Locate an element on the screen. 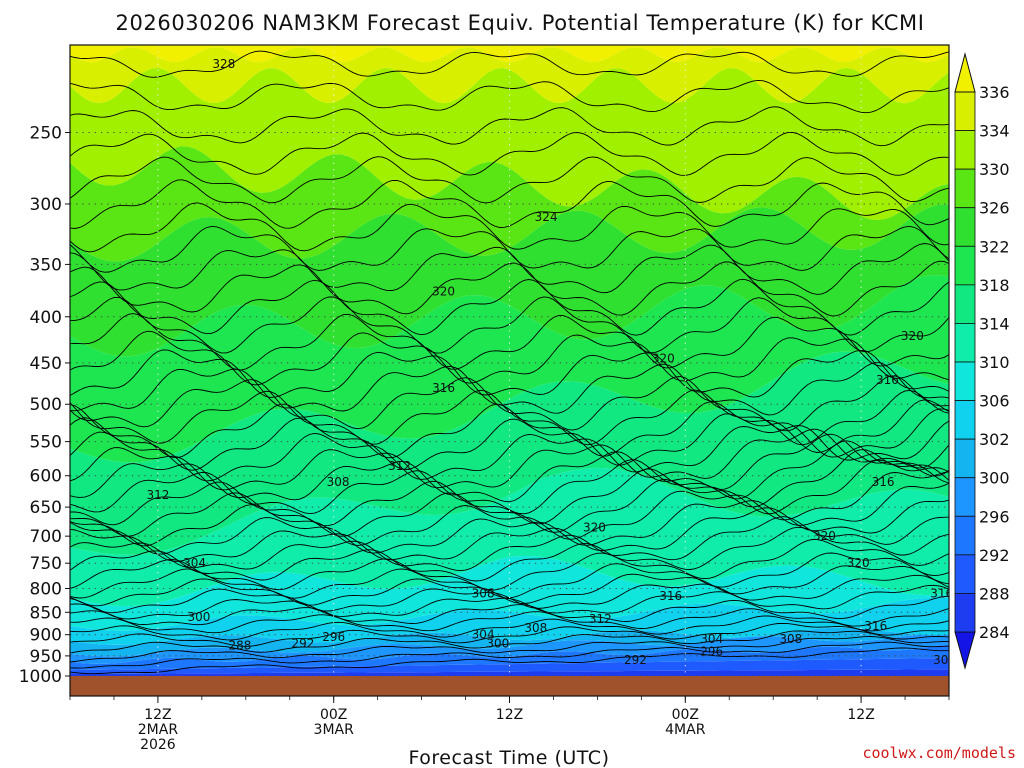 The image size is (1024, 768). contour-label-text: 308 is located at coordinates (483, 593).